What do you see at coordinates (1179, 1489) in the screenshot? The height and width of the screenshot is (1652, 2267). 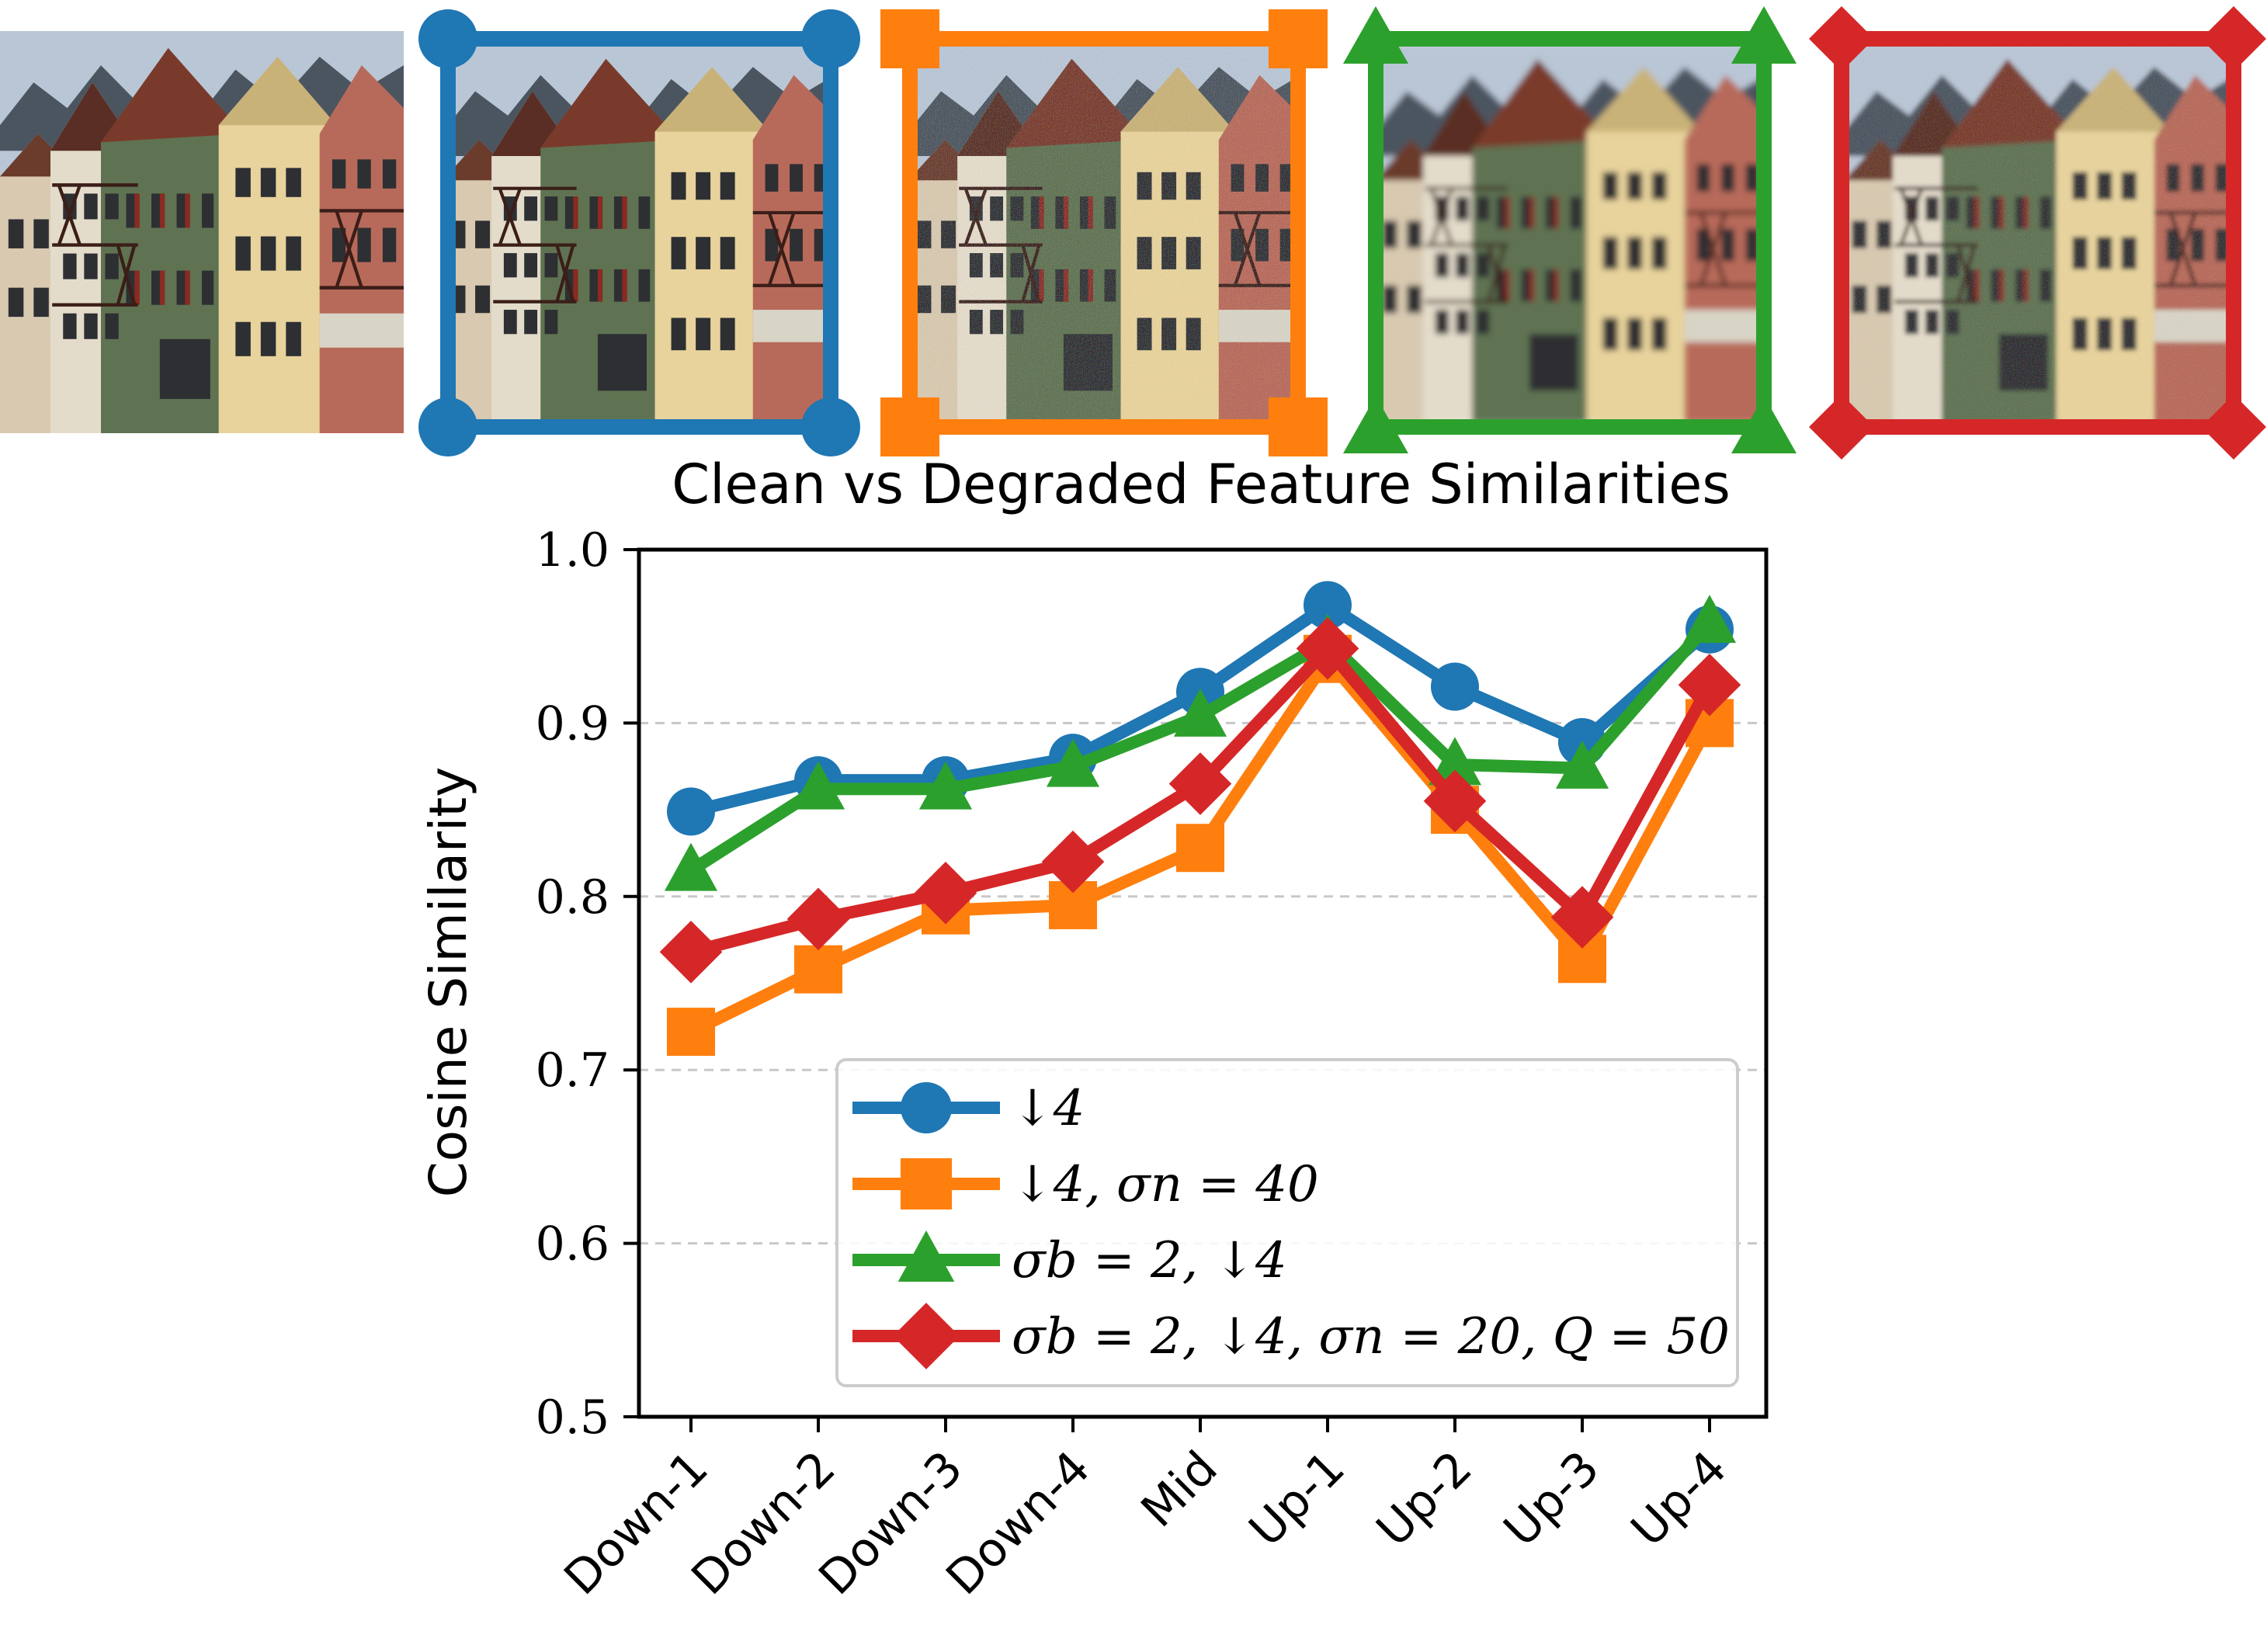 I see `x-tick-label: Mid` at bounding box center [1179, 1489].